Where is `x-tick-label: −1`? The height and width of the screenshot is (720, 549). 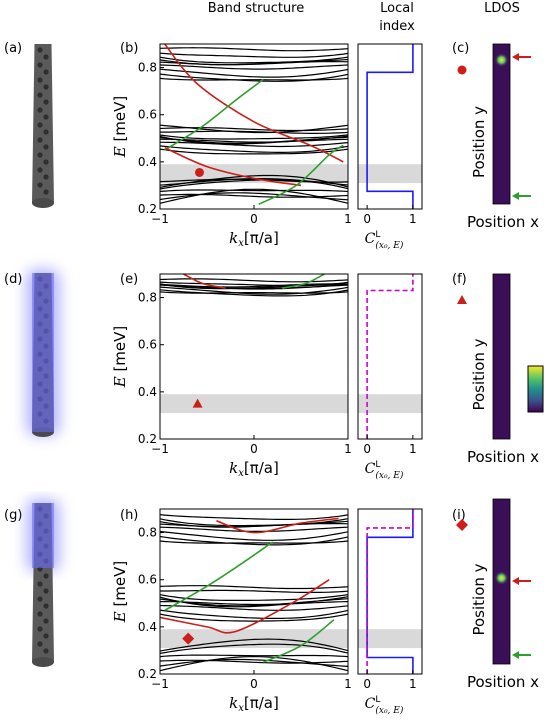
x-tick-label: −1 is located at coordinates (160, 449).